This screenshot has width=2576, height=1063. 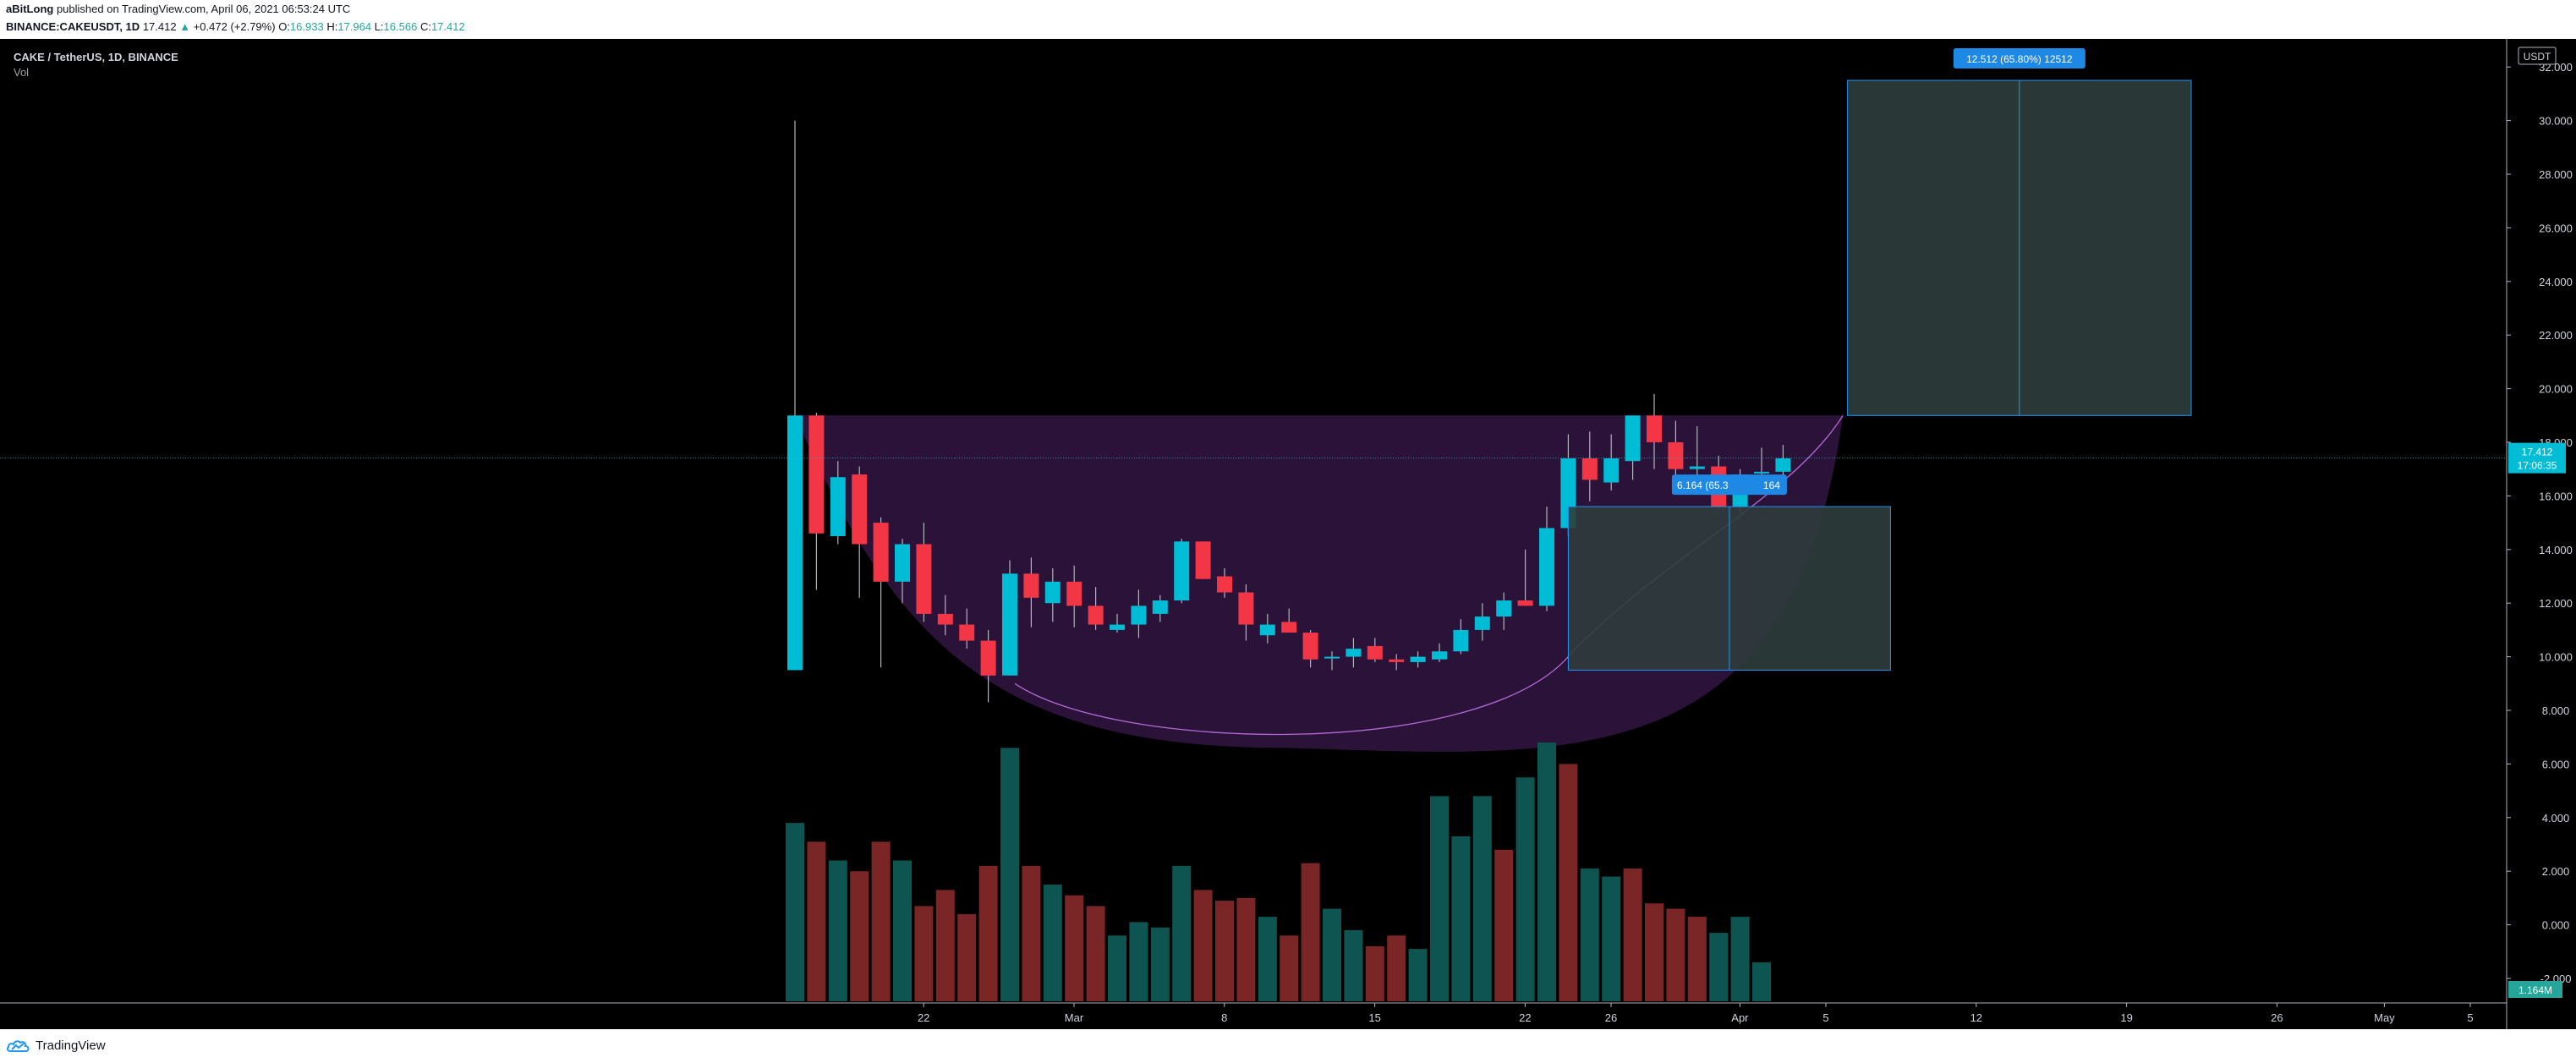 I want to click on high-label: H:, so click(x=332, y=26).